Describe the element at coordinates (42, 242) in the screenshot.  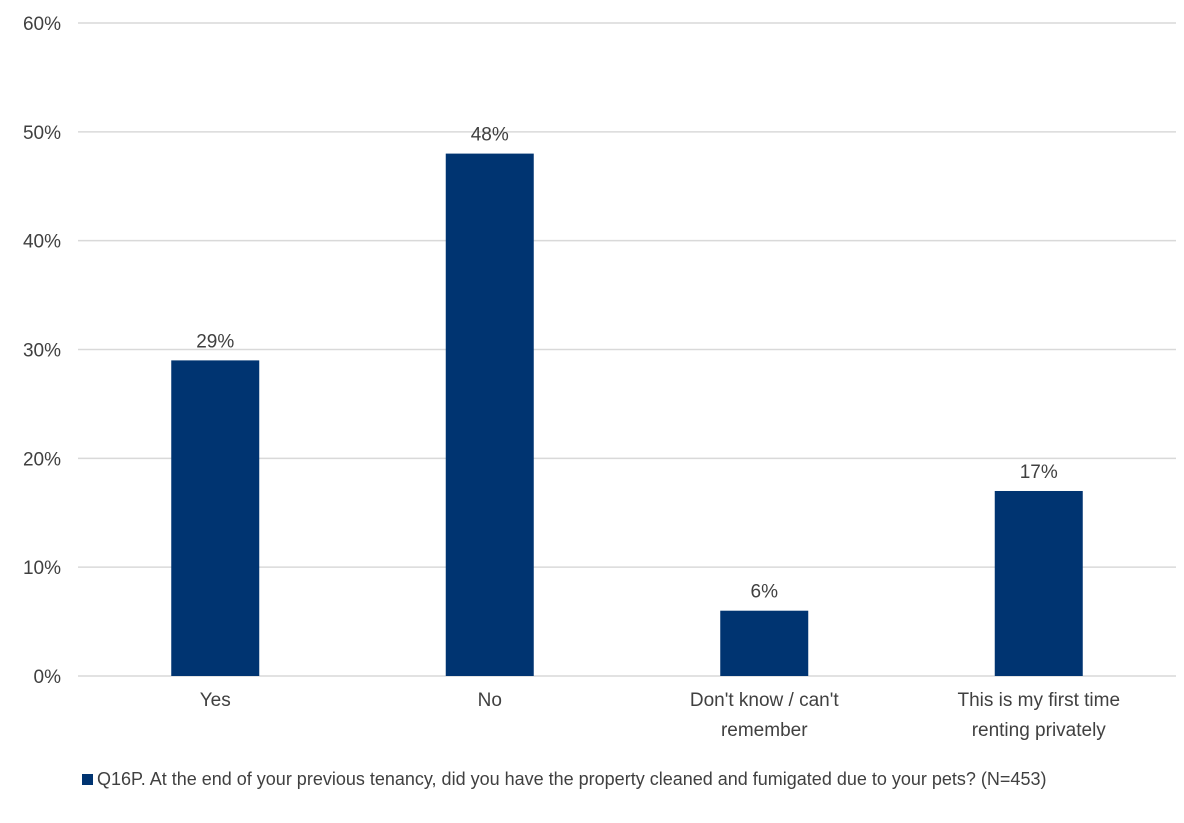
I see `y-tick-label: 40%` at that location.